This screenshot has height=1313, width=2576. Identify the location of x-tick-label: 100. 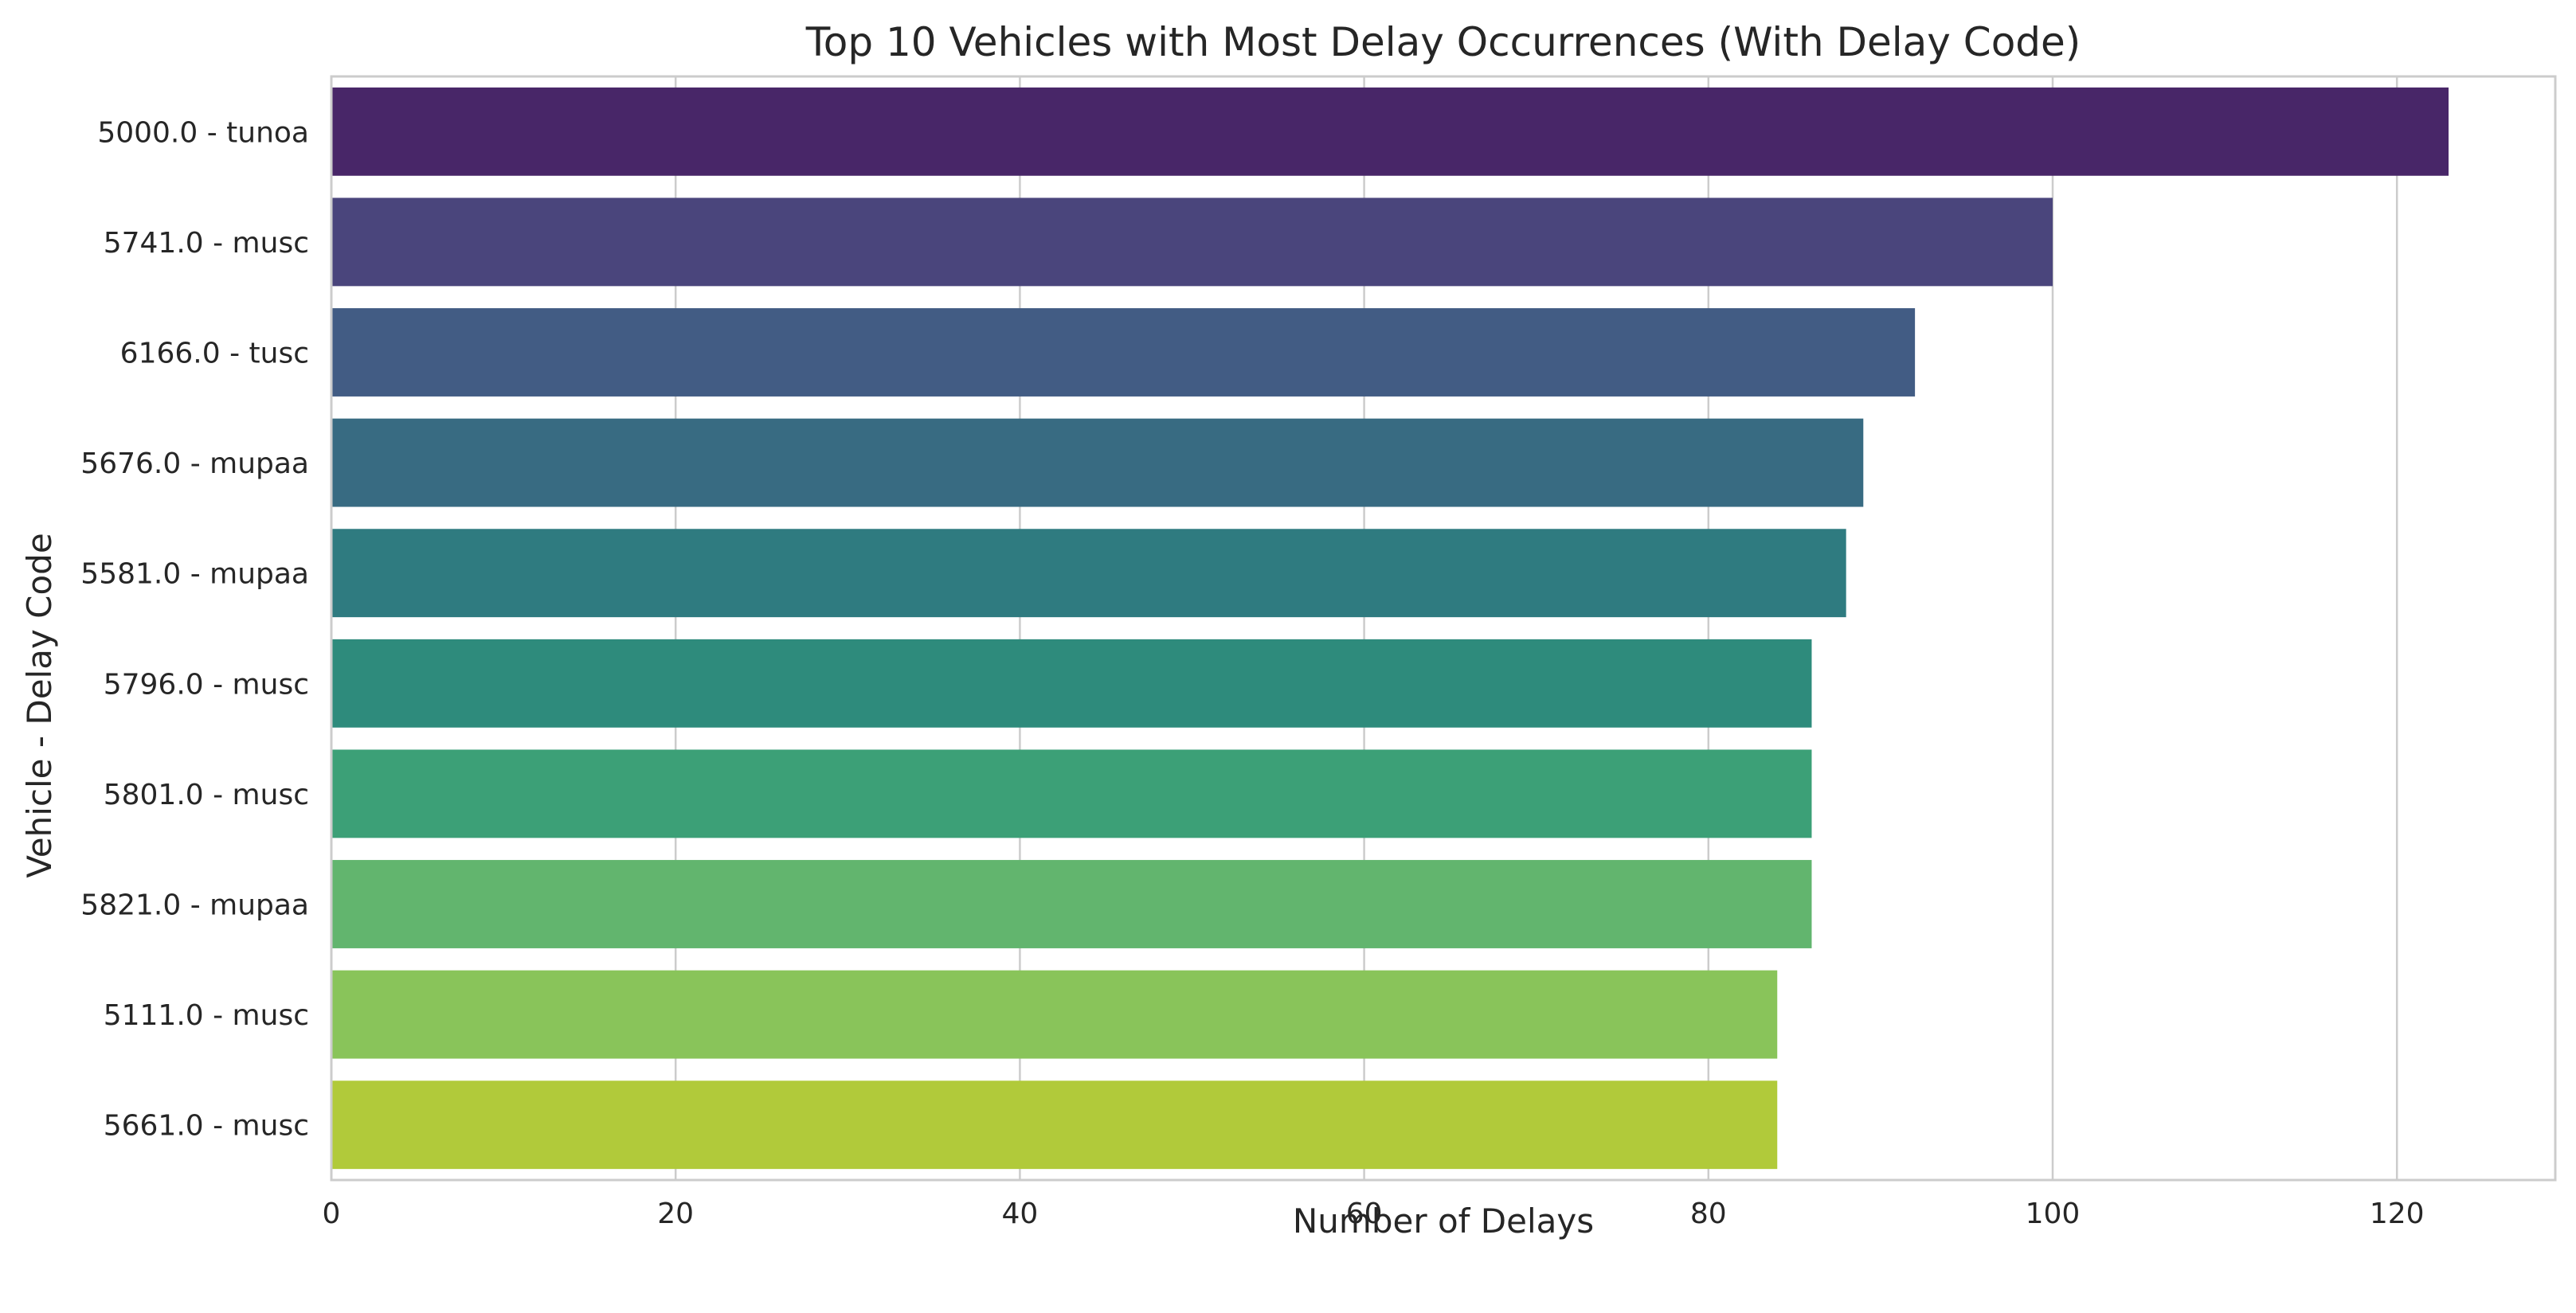
(2053, 1214).